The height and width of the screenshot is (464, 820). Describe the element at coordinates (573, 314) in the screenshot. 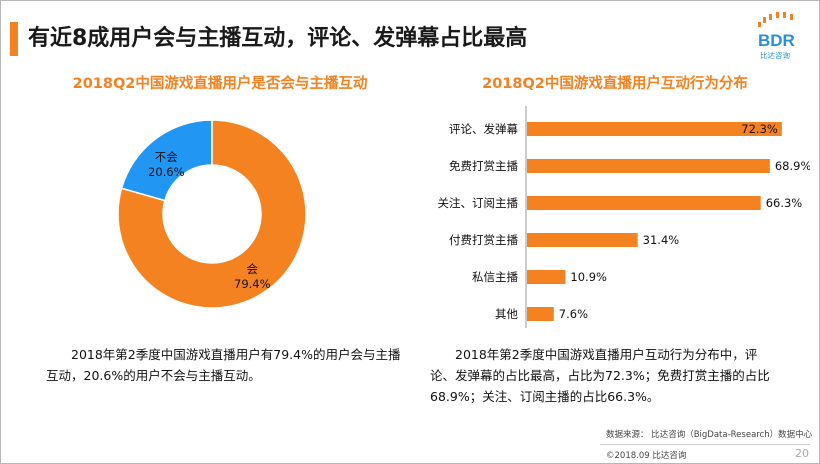

I see `bar-value-label: 7.6%` at that location.